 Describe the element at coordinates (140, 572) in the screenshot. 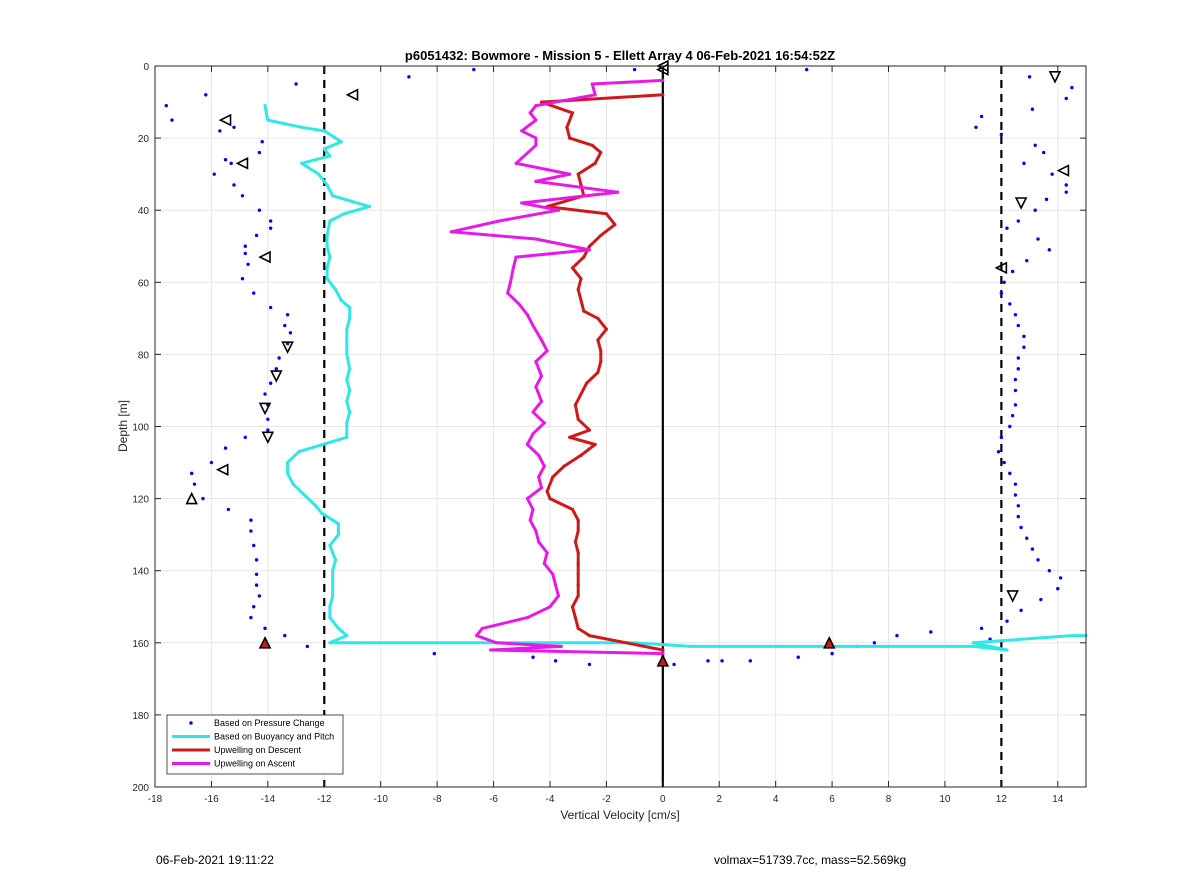

I see `y-tick-label: 140` at that location.